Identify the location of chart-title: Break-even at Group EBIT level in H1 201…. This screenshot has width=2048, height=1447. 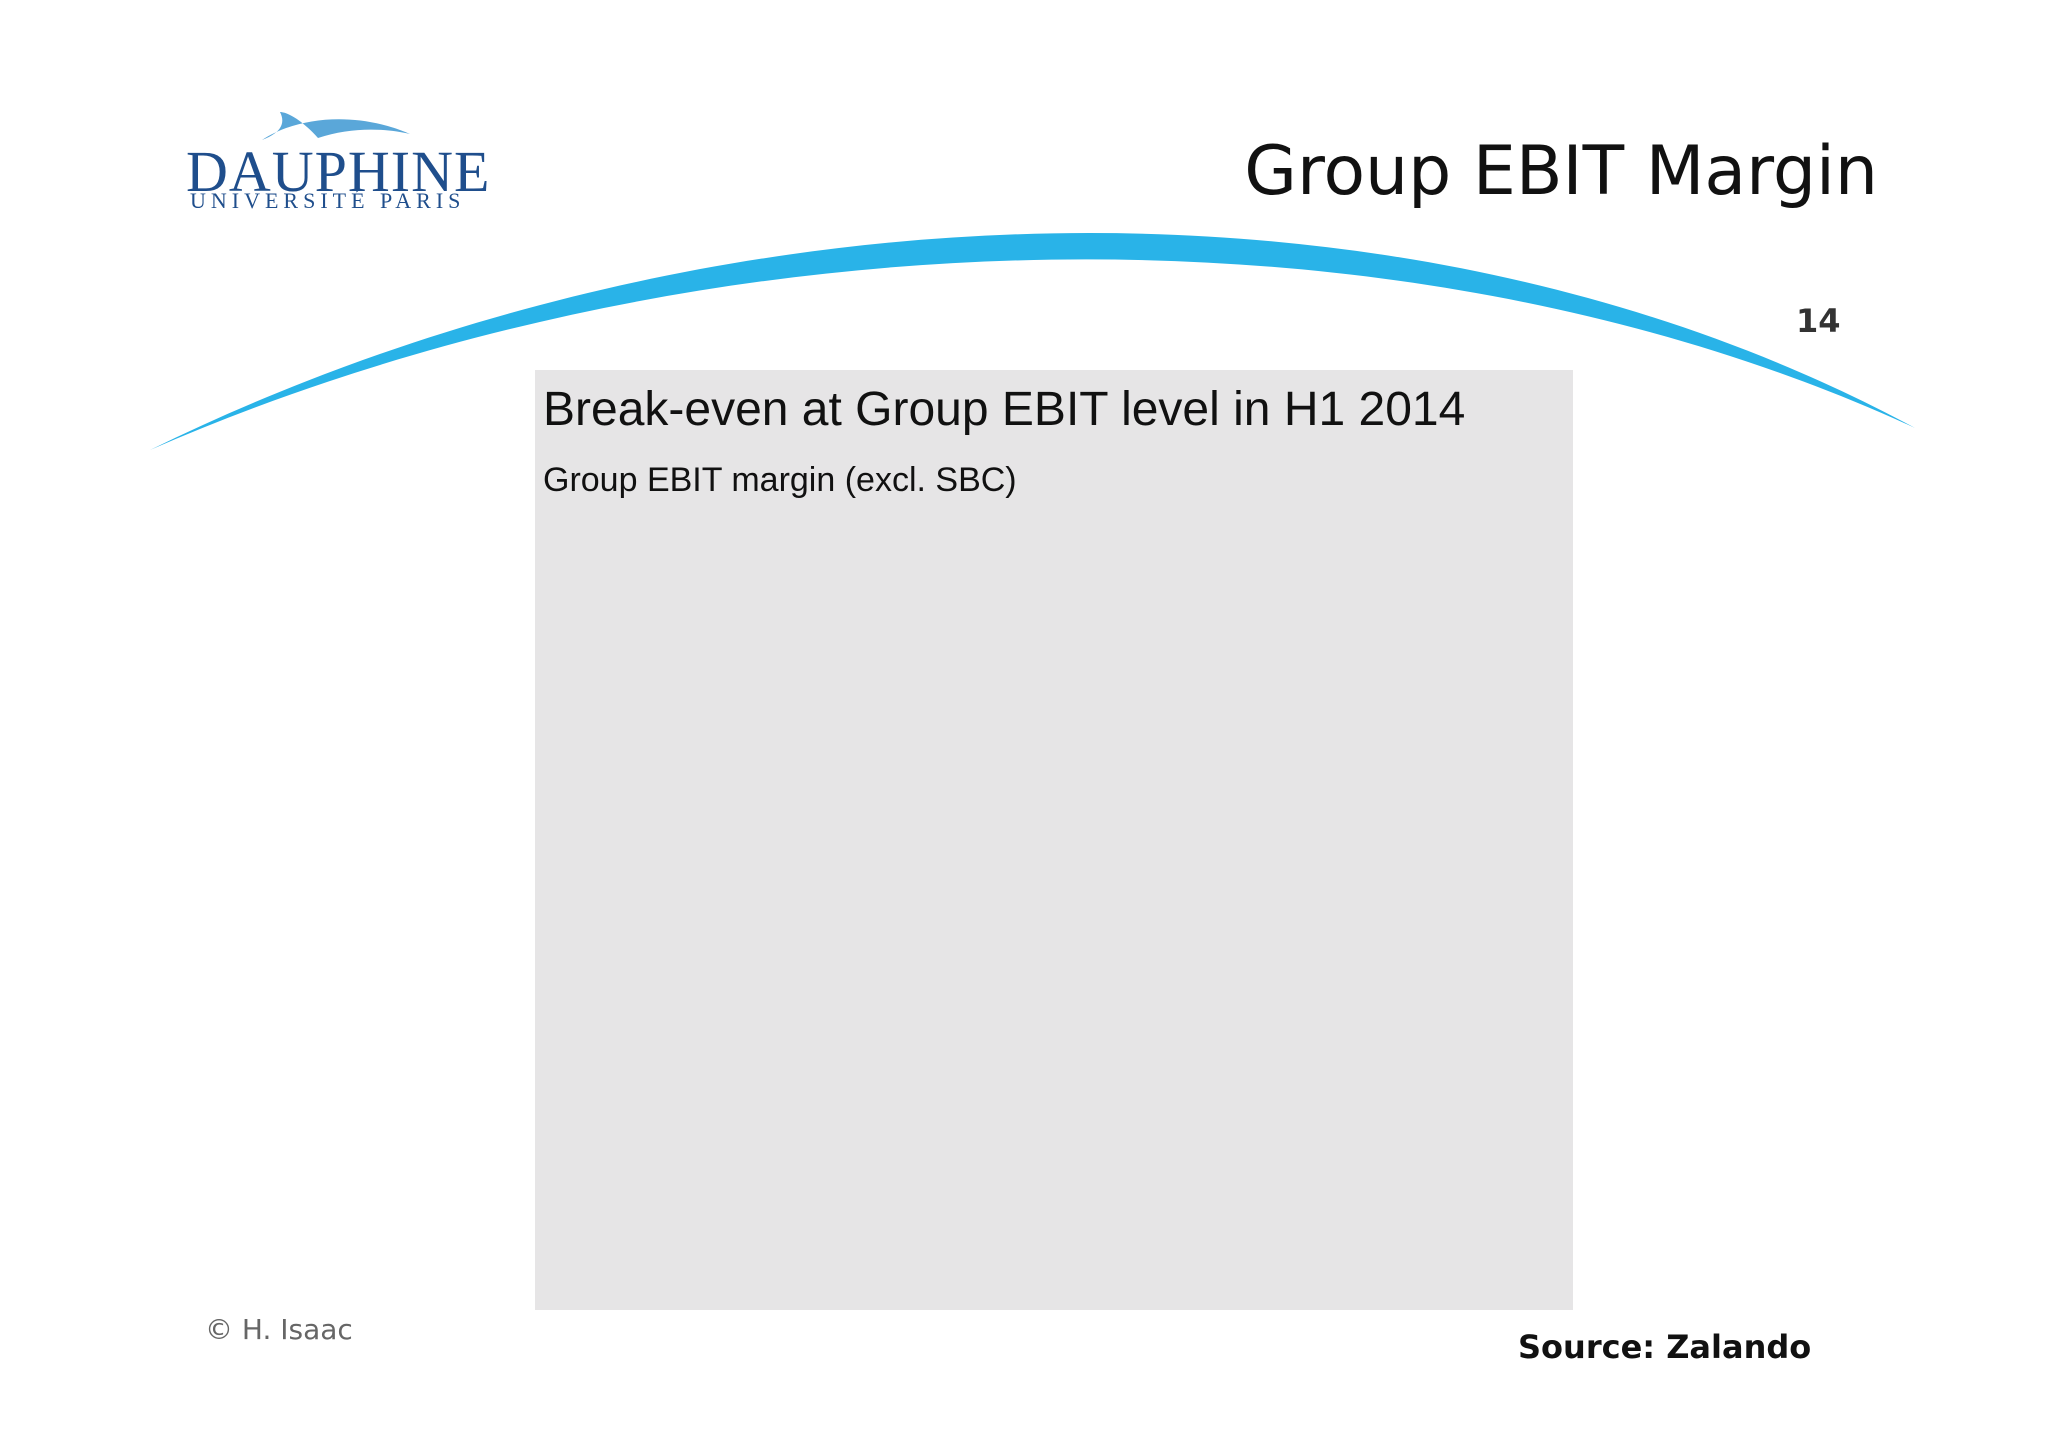
(1004, 409).